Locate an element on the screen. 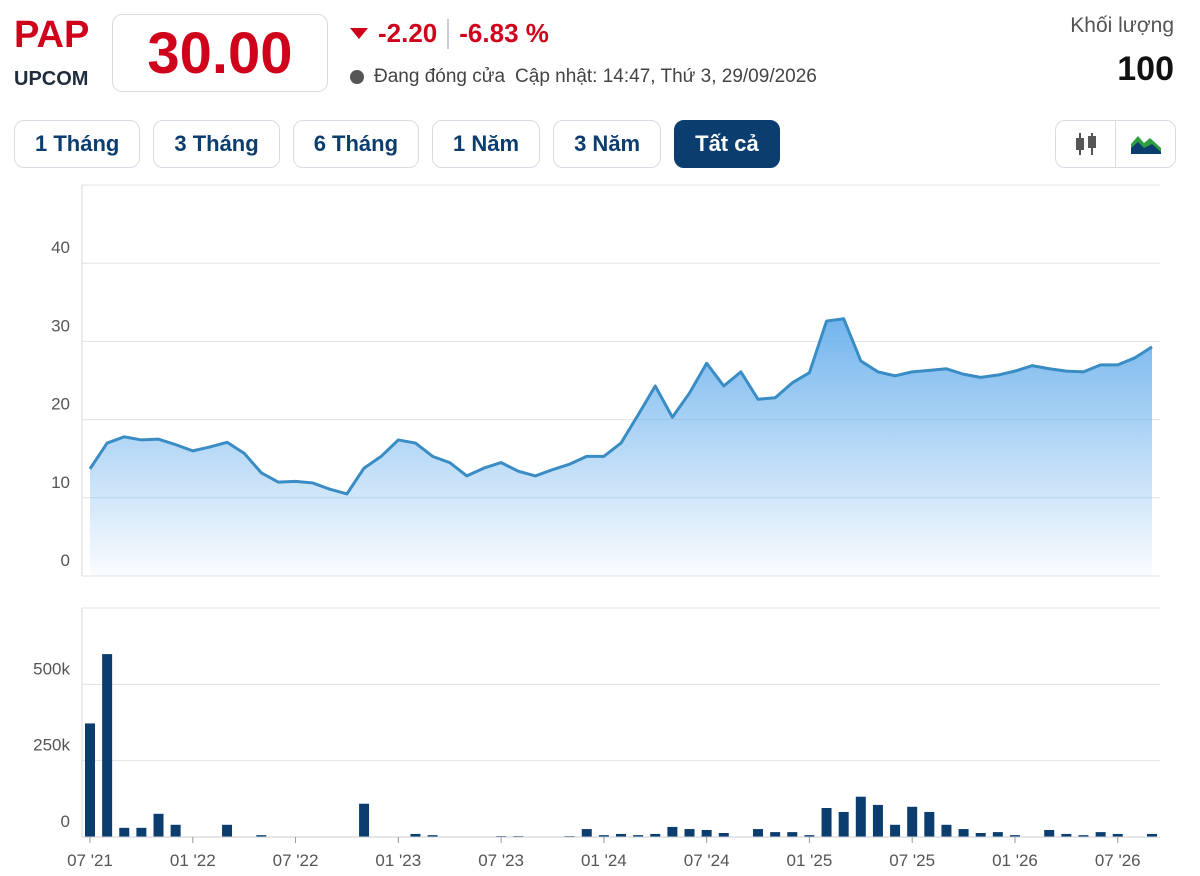 This screenshot has height=876, width=1200. range-tab: 1 Năm is located at coordinates (486, 144).